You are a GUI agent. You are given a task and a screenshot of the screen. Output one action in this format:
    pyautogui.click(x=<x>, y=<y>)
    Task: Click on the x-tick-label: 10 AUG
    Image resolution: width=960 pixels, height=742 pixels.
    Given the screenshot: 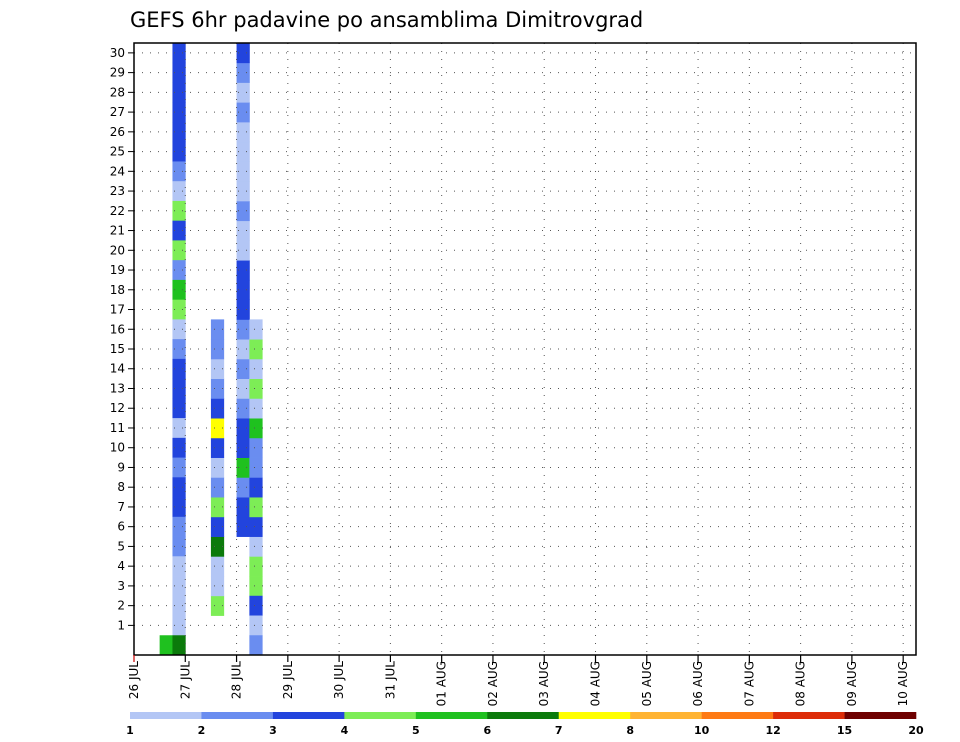 What is the action you would take?
    pyautogui.click(x=903, y=683)
    